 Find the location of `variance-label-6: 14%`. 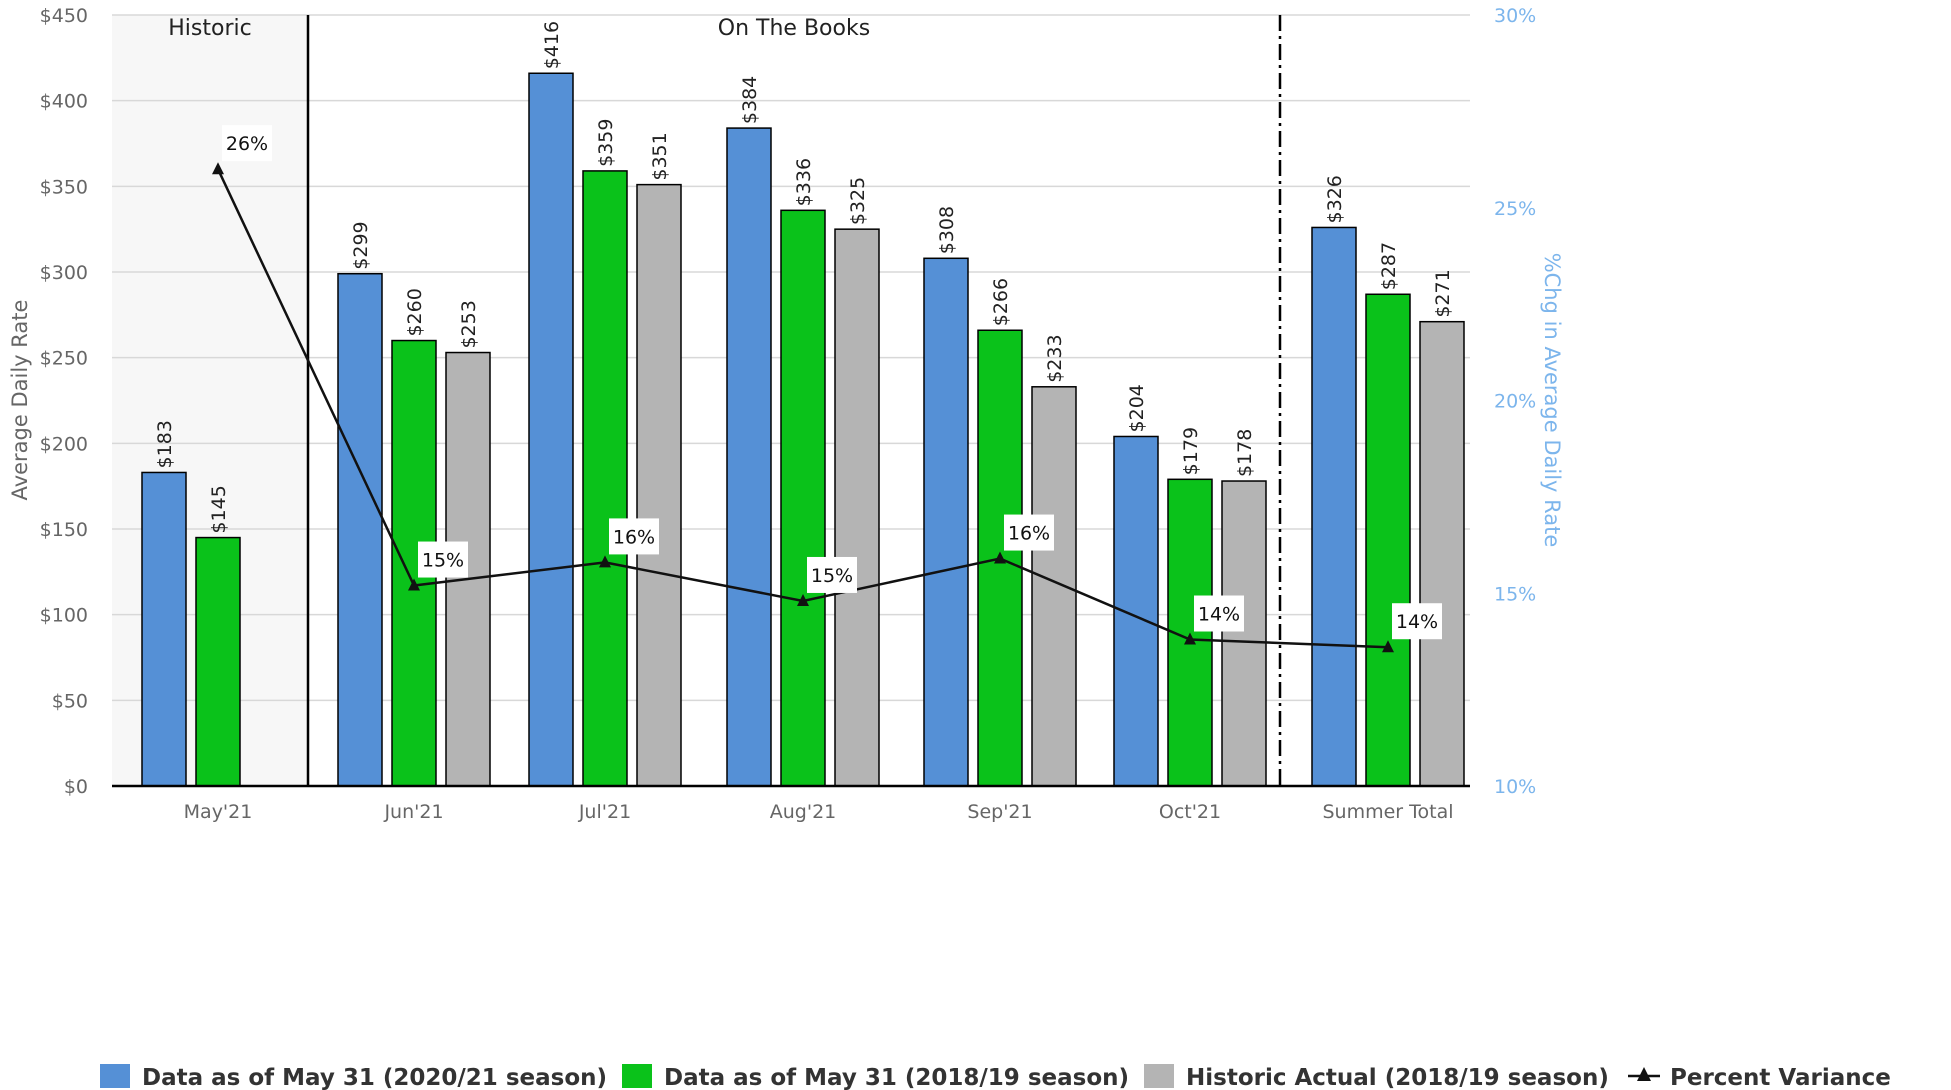

variance-label-6: 14% is located at coordinates (1417, 622).